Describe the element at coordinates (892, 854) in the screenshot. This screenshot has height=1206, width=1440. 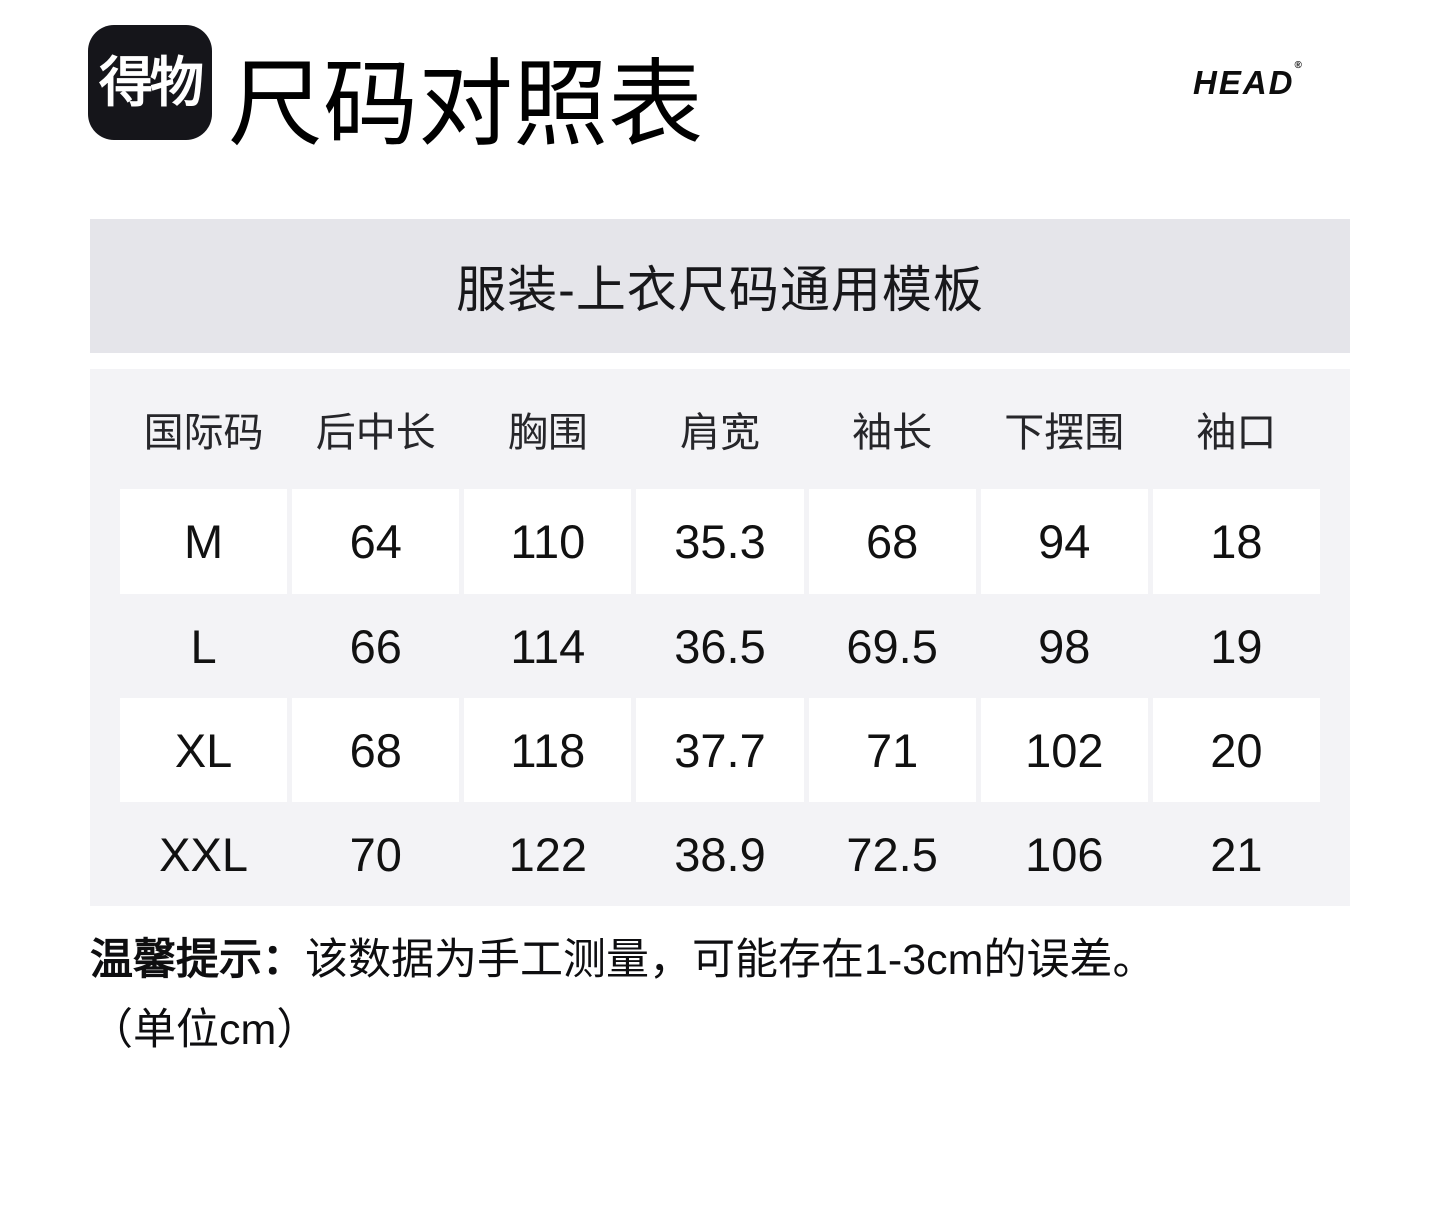
I see `table-cell: 72.5` at that location.